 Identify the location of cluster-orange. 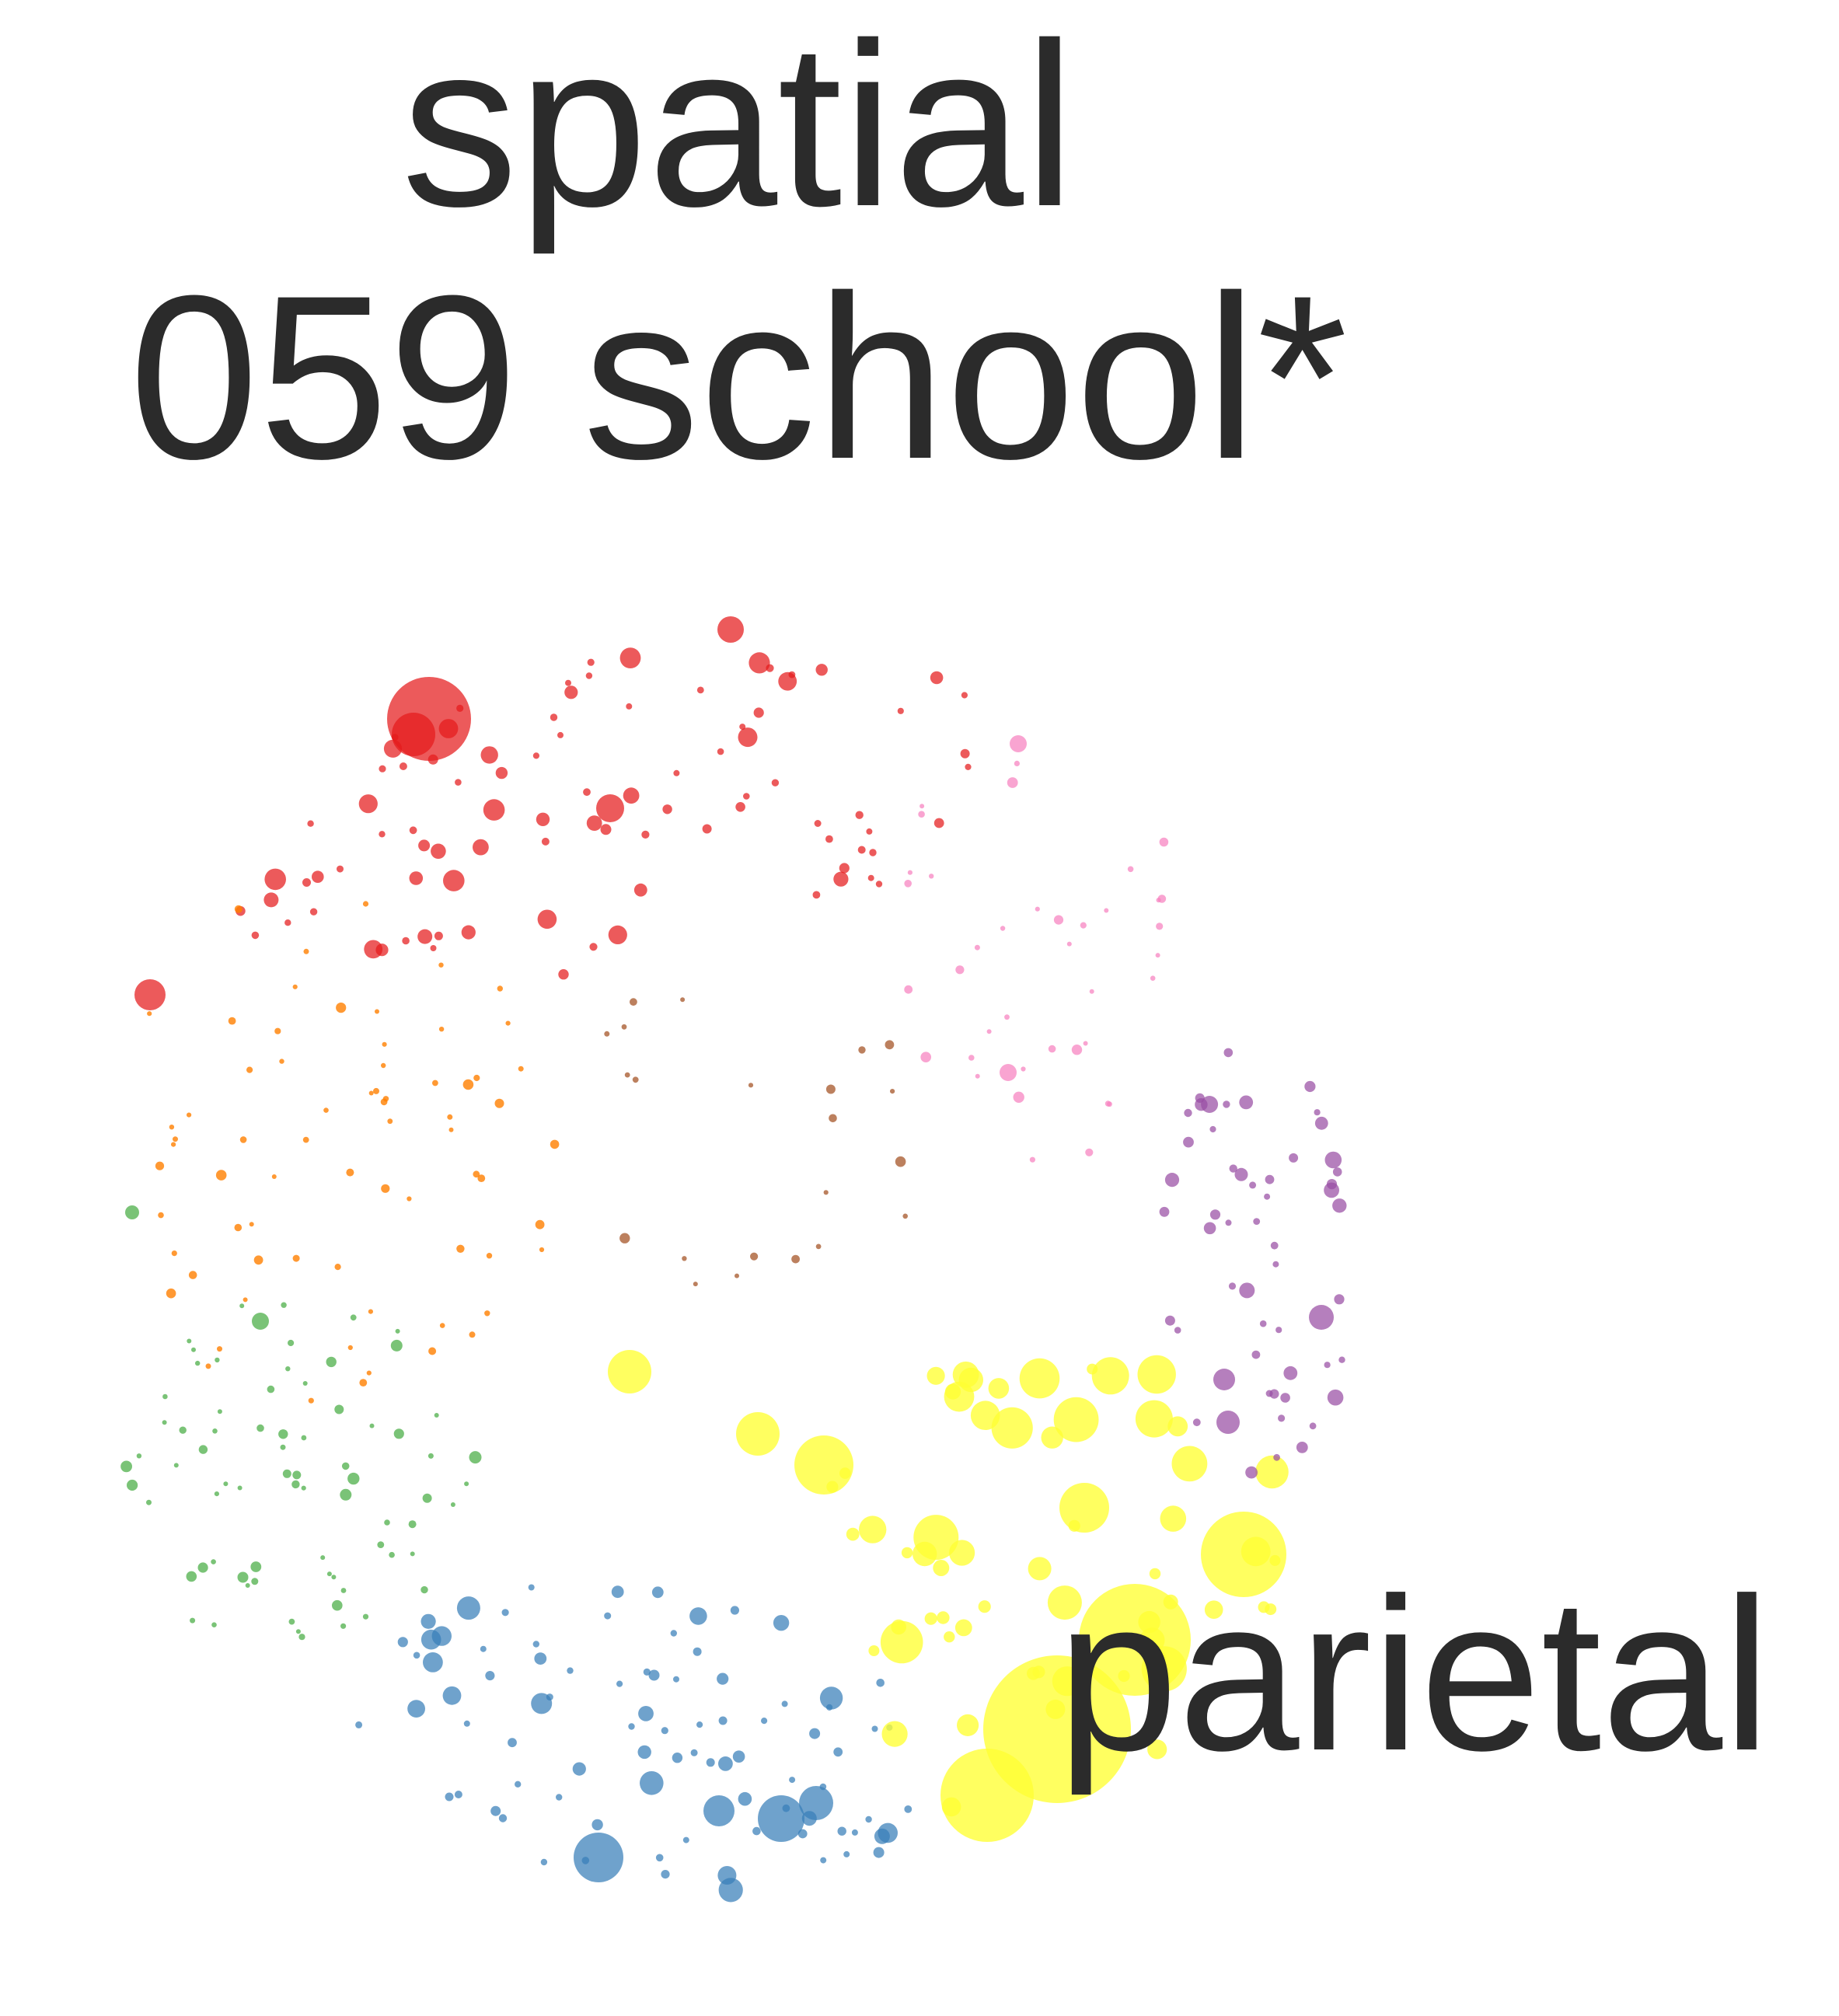
(353, 1152).